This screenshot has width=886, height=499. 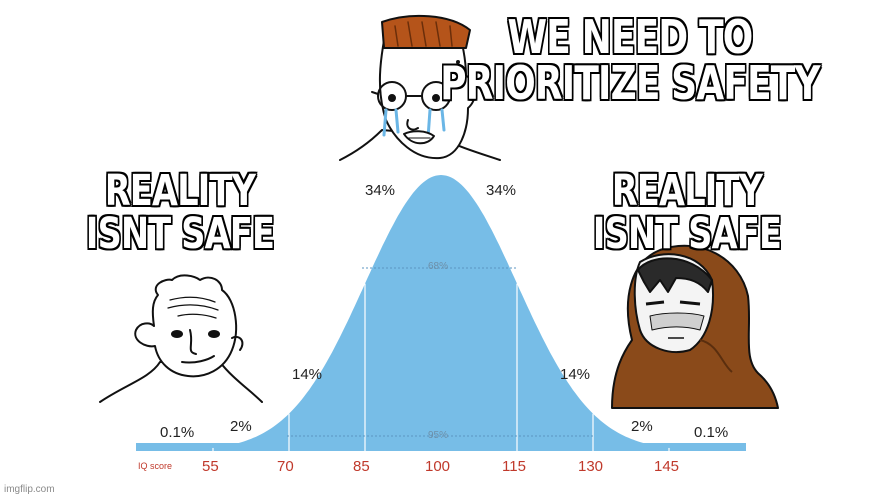 I want to click on pct-right-2: 2%, so click(x=642, y=426).